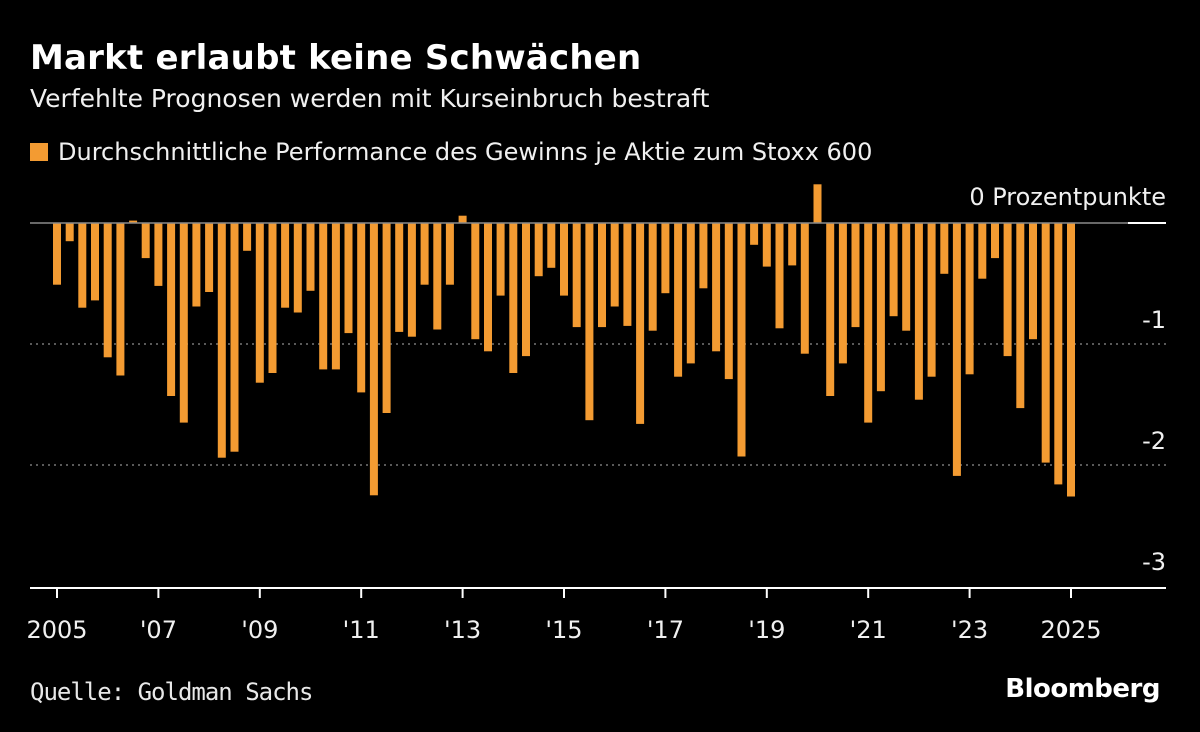 The height and width of the screenshot is (732, 1200). I want to click on y-tick-label-3: -3, so click(1154, 562).